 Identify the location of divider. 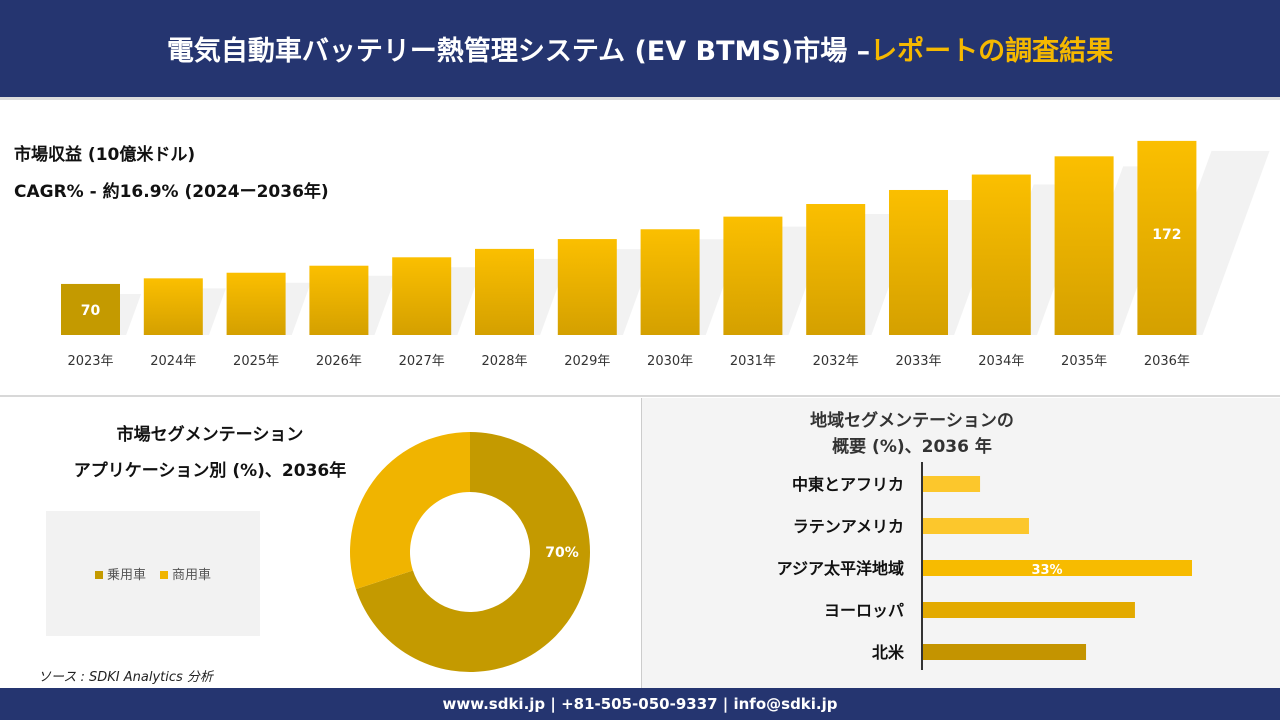
(640, 396).